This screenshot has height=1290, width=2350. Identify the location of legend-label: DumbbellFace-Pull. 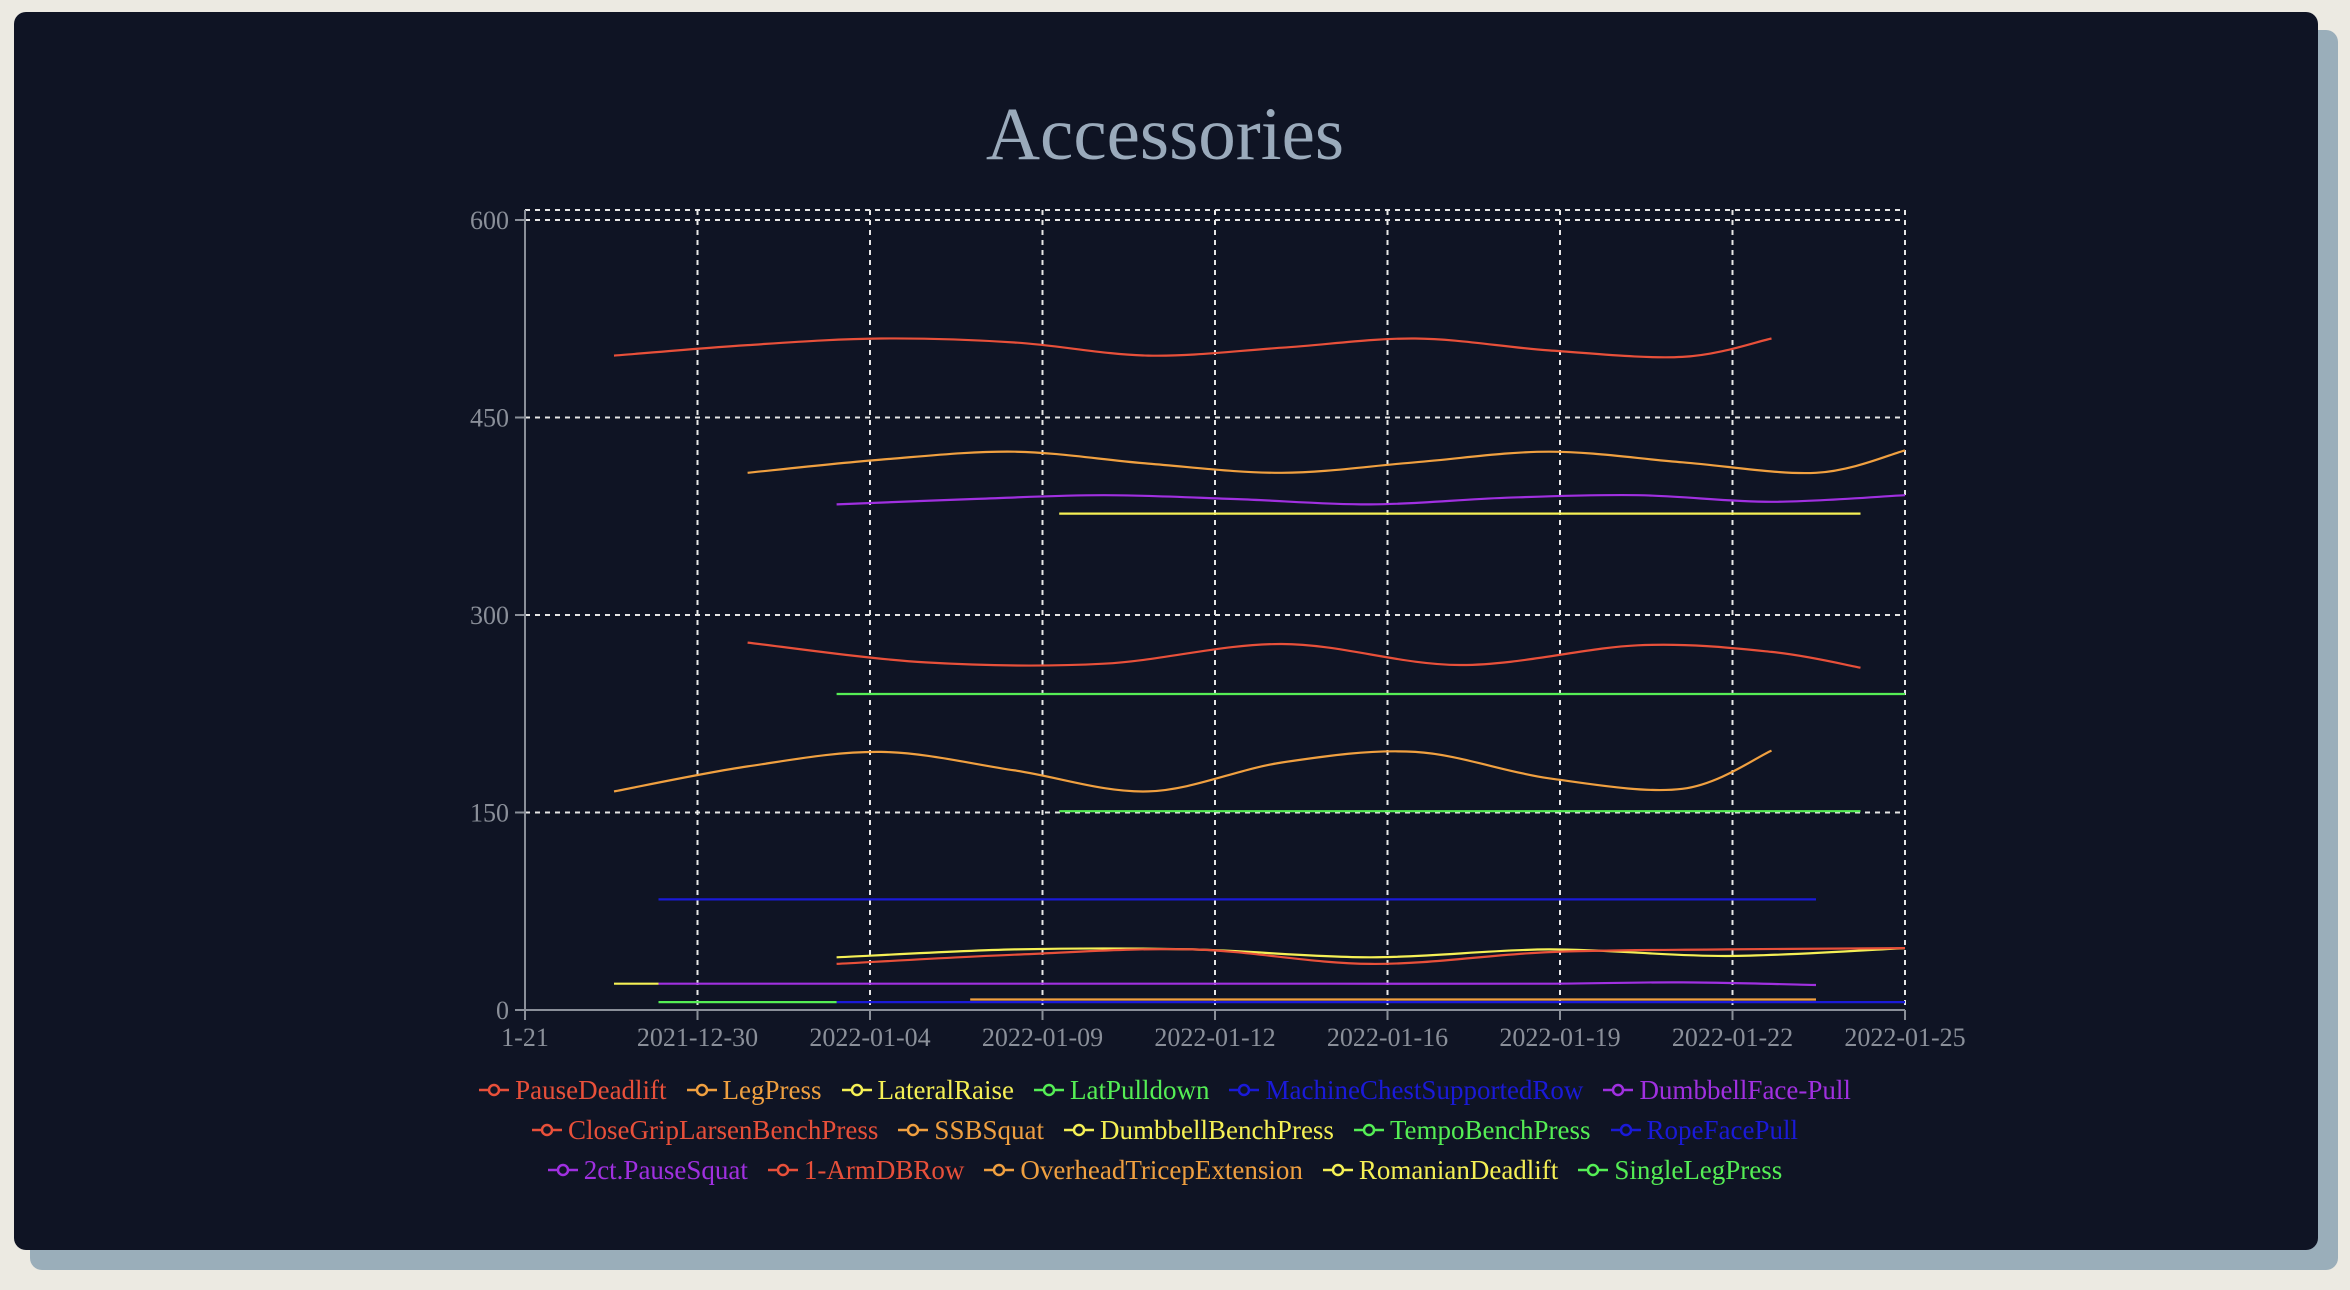
(1745, 1089).